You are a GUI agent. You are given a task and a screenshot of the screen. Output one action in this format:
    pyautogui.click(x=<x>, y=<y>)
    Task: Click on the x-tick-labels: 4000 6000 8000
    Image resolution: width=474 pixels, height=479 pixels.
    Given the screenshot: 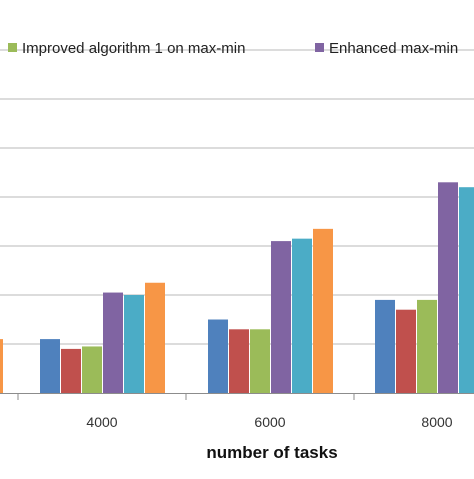 What is the action you would take?
    pyautogui.click(x=269, y=422)
    